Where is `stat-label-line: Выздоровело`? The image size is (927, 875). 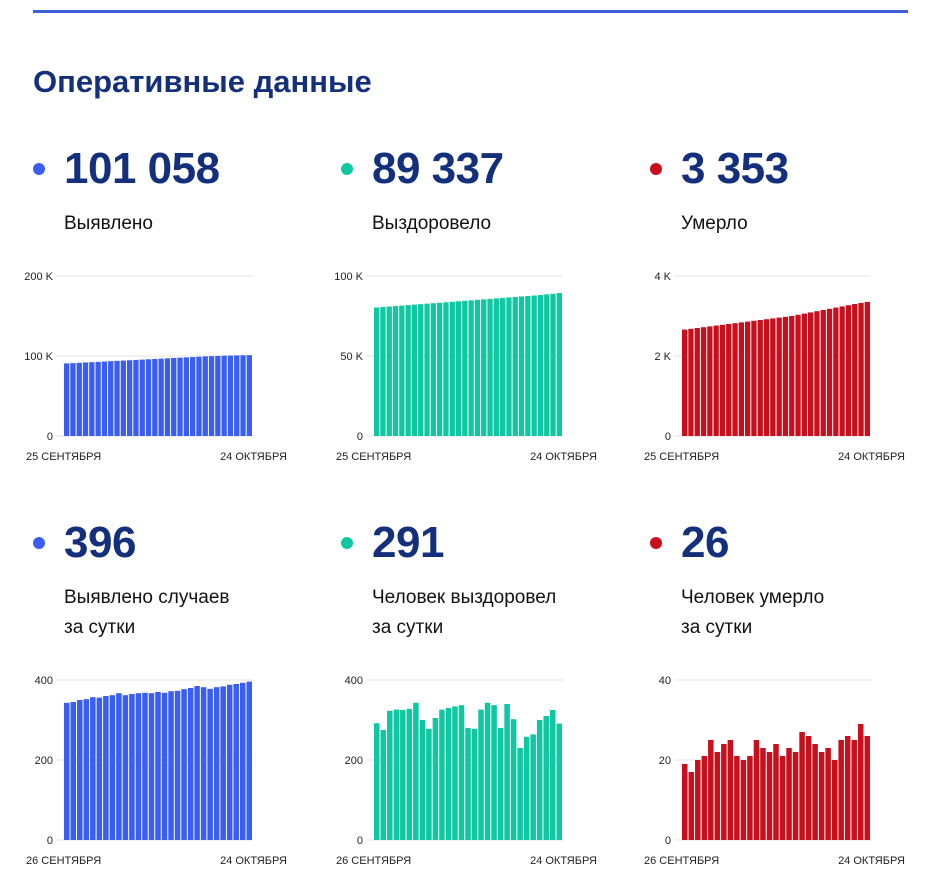 stat-label-line: Выздоровело is located at coordinates (432, 223).